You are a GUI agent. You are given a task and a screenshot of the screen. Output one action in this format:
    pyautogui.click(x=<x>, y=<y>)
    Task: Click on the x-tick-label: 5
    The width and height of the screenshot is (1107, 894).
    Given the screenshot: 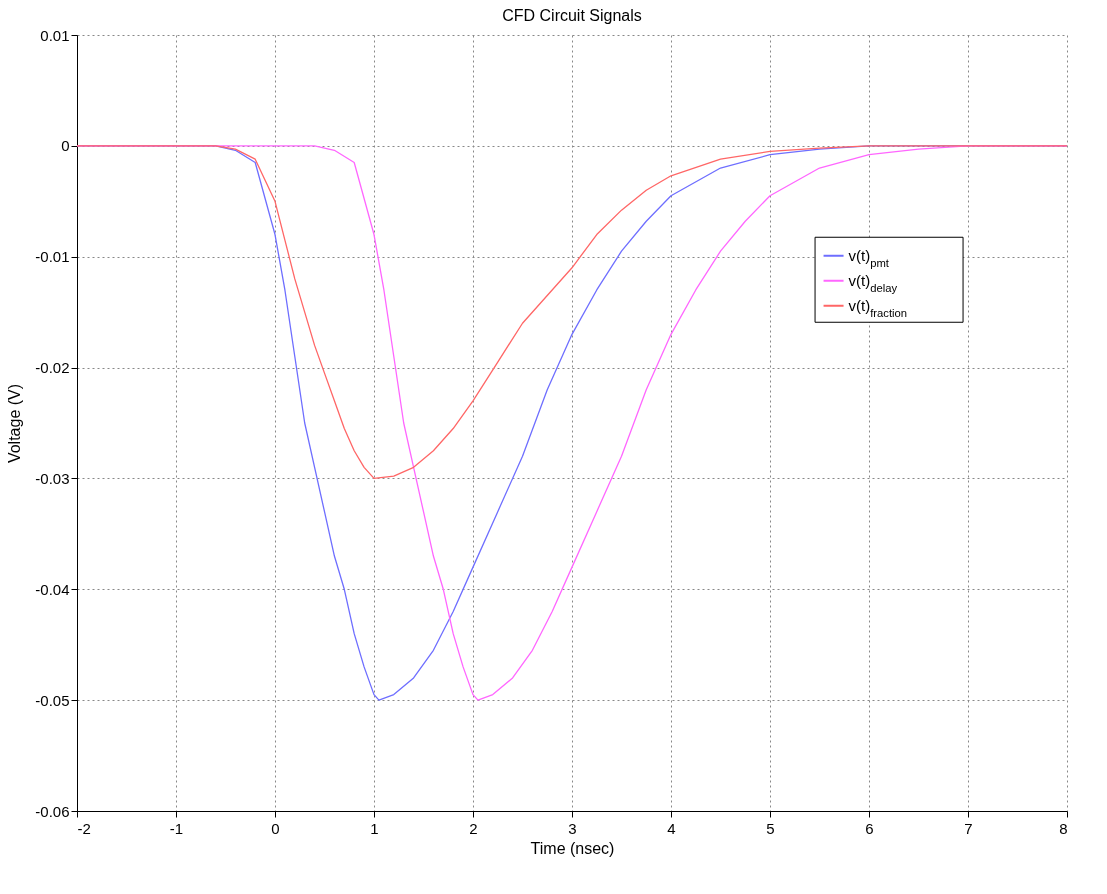 What is the action you would take?
    pyautogui.click(x=770, y=828)
    